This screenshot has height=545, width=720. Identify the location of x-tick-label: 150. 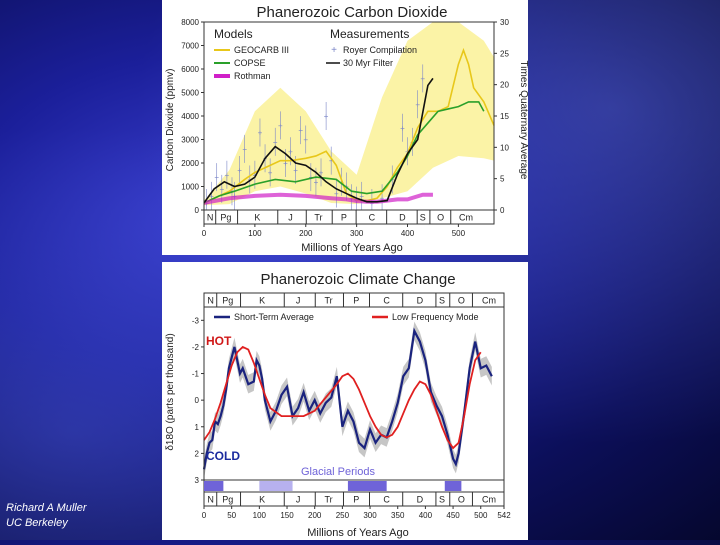
(287, 515).